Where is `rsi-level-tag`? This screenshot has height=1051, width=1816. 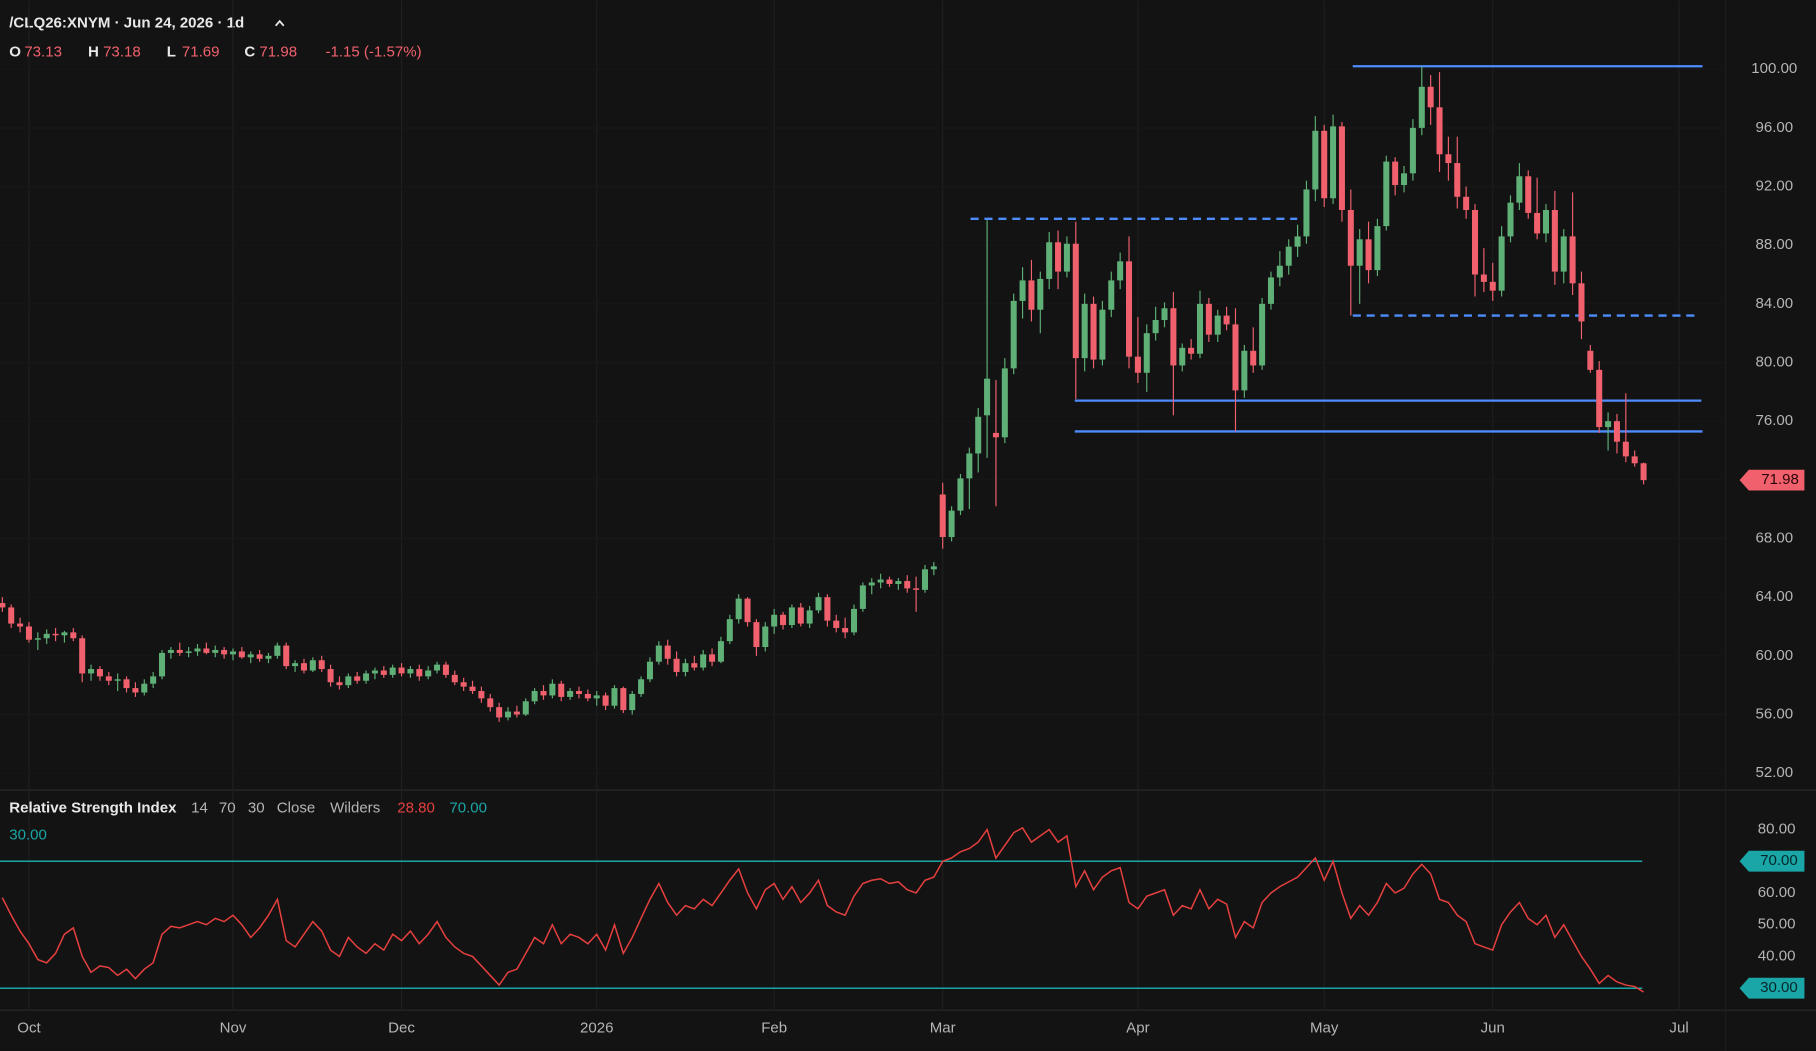
rsi-level-tag is located at coordinates (1772, 988).